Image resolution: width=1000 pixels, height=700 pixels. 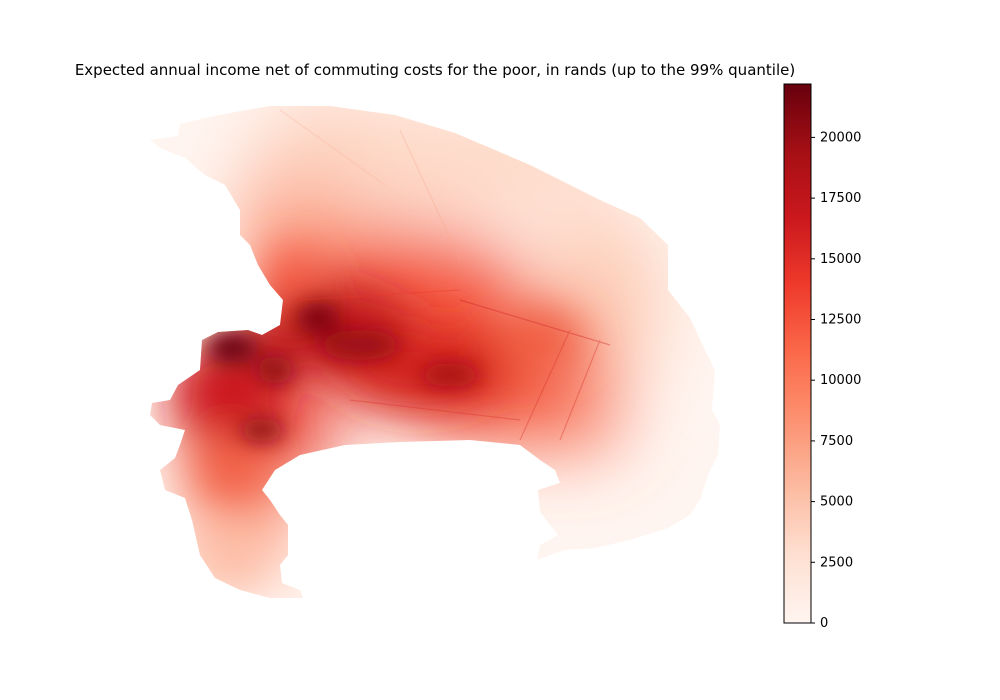 I want to click on colorbar-tick-label: 0, so click(x=824, y=623).